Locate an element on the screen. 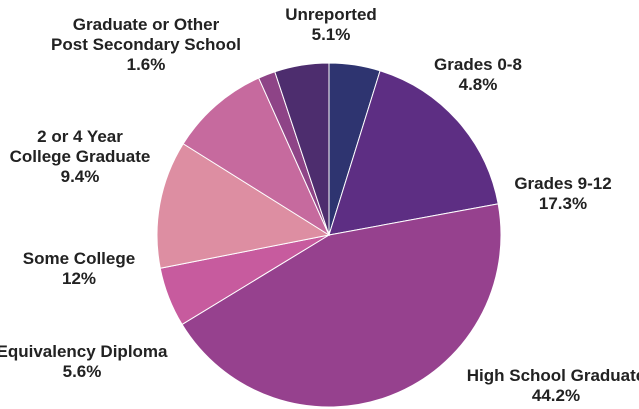  slice-value-label: 44.2% is located at coordinates (556, 395).